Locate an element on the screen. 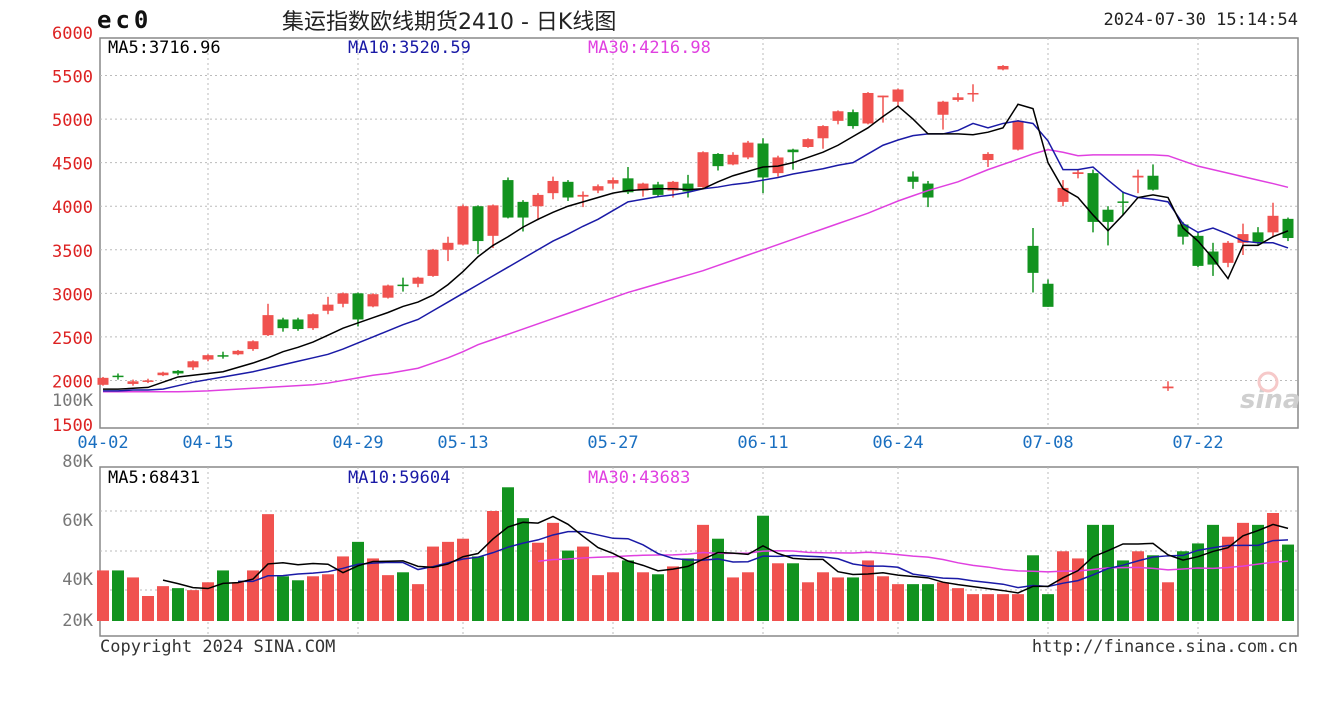 This screenshot has height=720, width=1320. contract-code: ec0 is located at coordinates (125, 20).